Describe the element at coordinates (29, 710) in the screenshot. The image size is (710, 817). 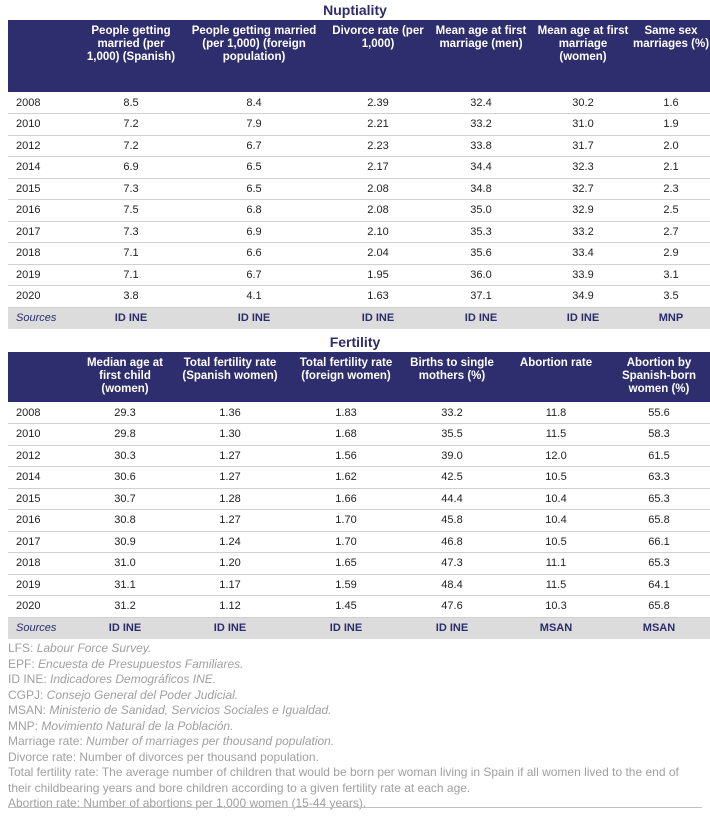
I see `note-term: MSAN:` at that location.